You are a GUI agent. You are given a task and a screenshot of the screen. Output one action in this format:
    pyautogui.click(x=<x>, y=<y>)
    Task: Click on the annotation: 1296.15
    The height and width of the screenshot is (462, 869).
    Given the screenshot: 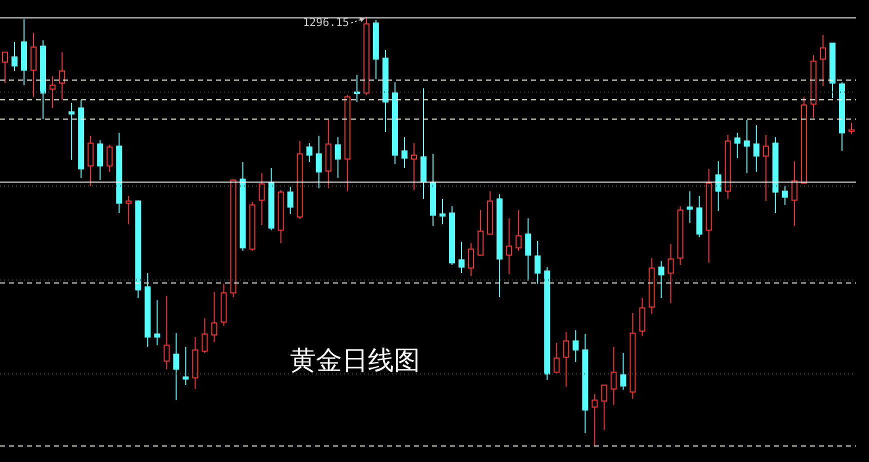 What is the action you would take?
    pyautogui.click(x=326, y=22)
    